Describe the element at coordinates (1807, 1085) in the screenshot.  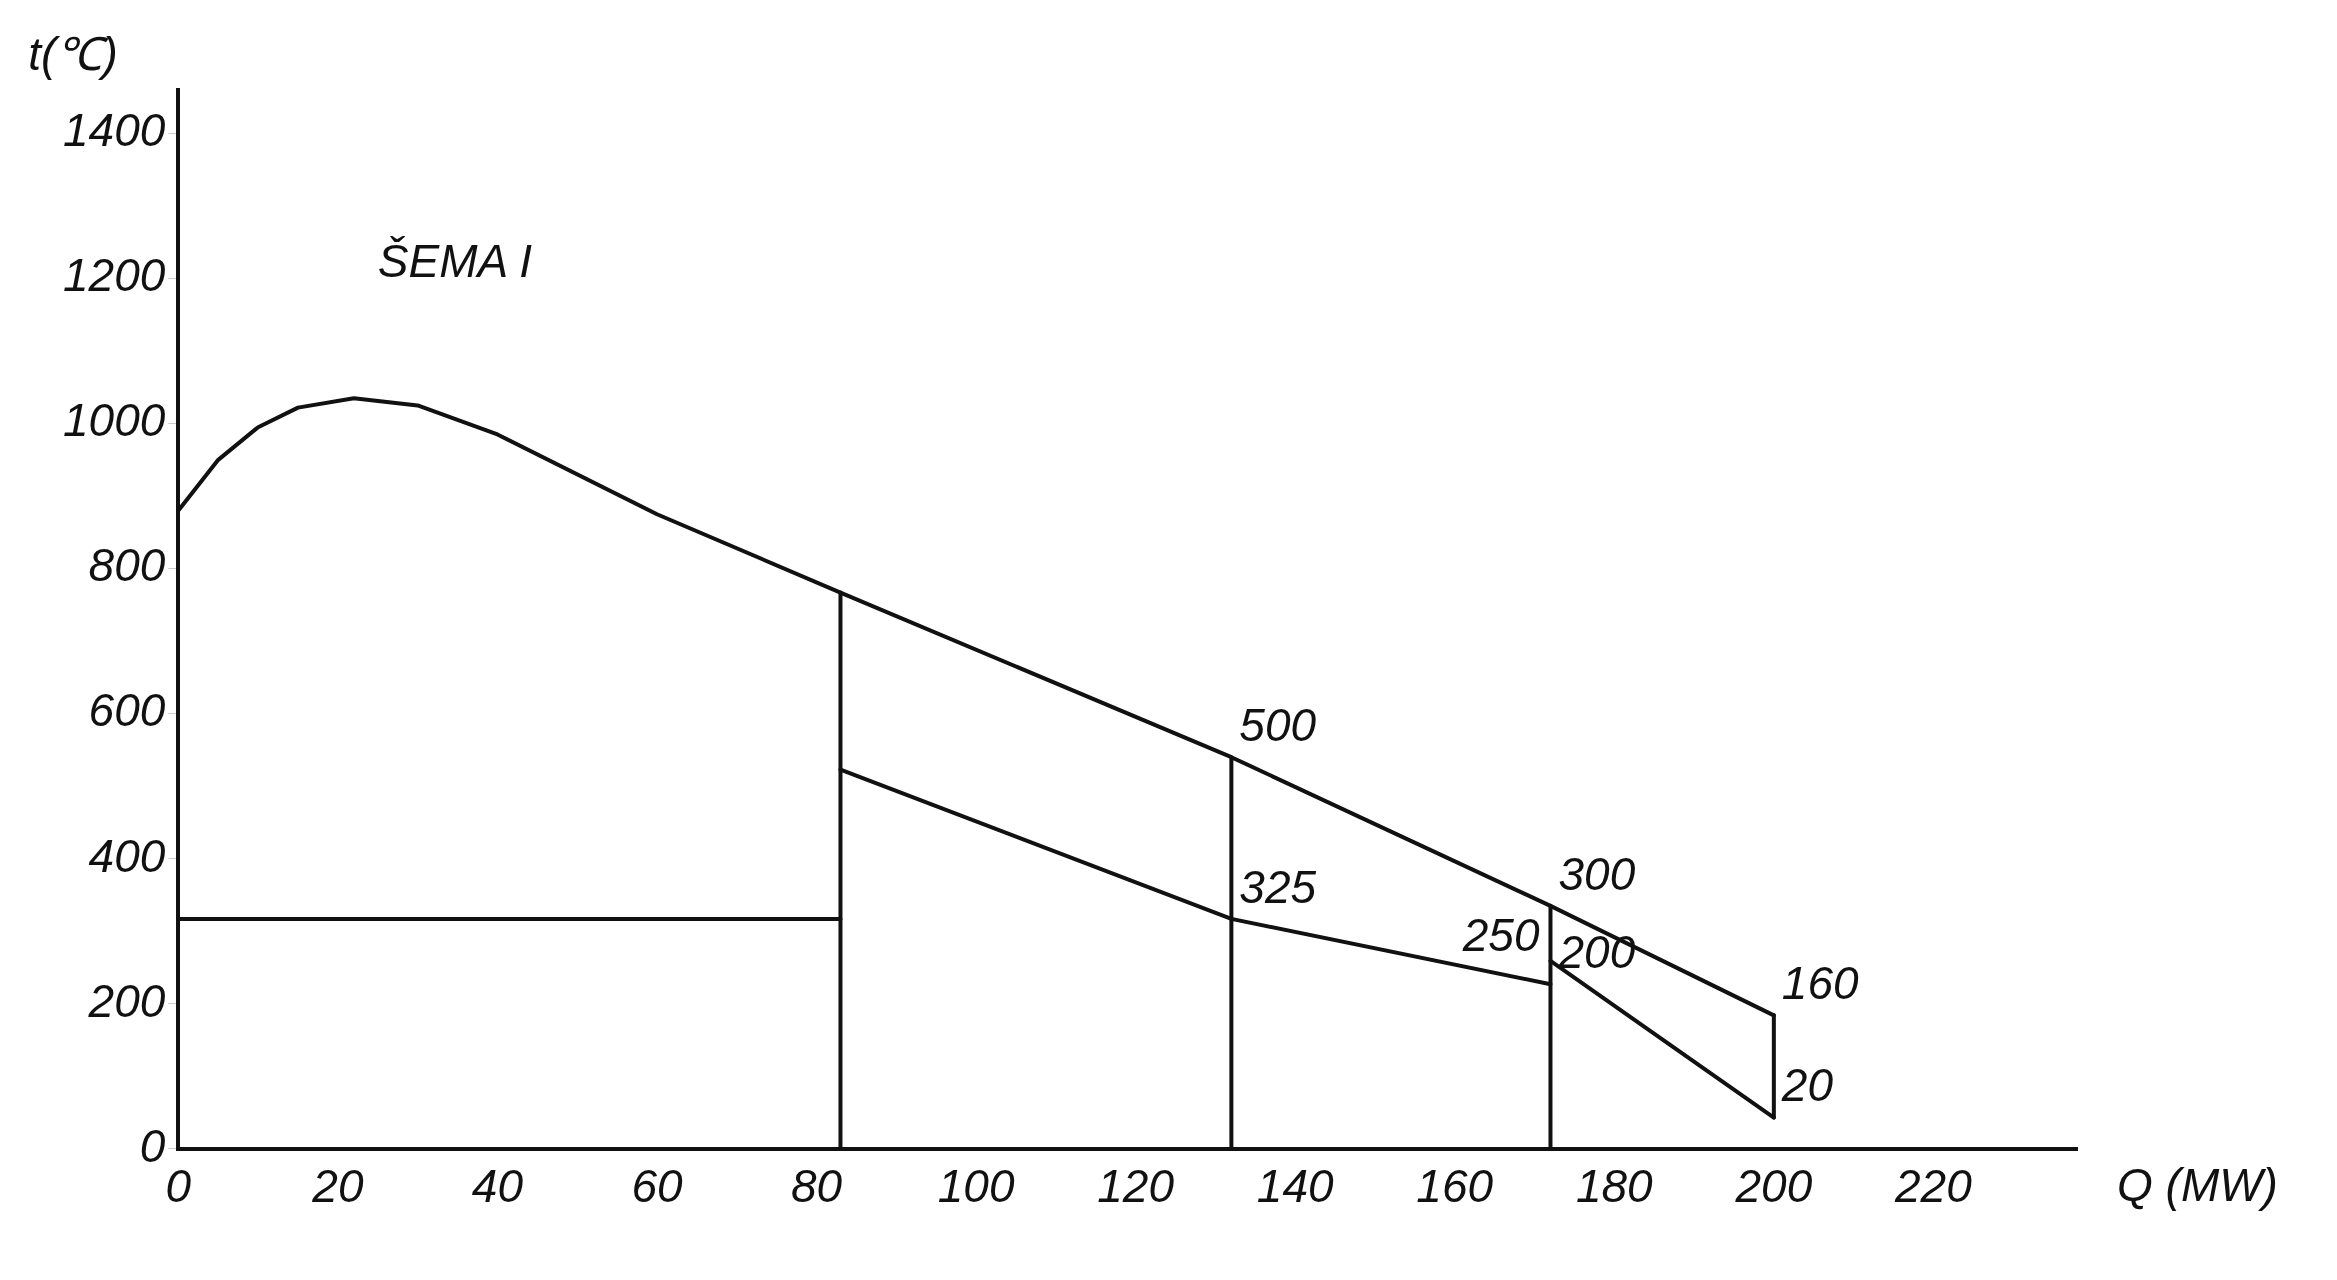
I see `annotation: 20` at that location.